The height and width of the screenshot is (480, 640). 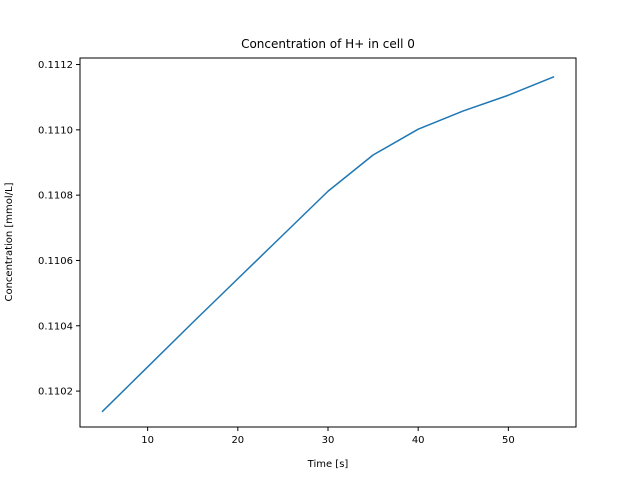 I want to click on y-tick-label: 0.1110, so click(x=55, y=130).